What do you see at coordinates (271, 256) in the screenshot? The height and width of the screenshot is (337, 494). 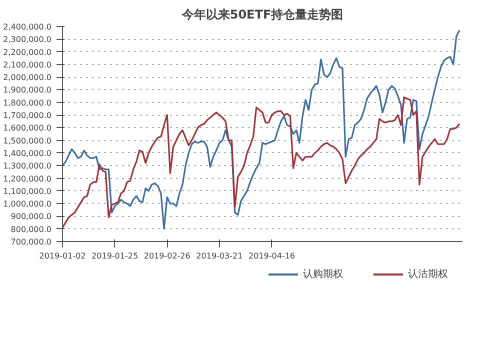 I see `x-tick-label: 2019-04-16` at bounding box center [271, 256].